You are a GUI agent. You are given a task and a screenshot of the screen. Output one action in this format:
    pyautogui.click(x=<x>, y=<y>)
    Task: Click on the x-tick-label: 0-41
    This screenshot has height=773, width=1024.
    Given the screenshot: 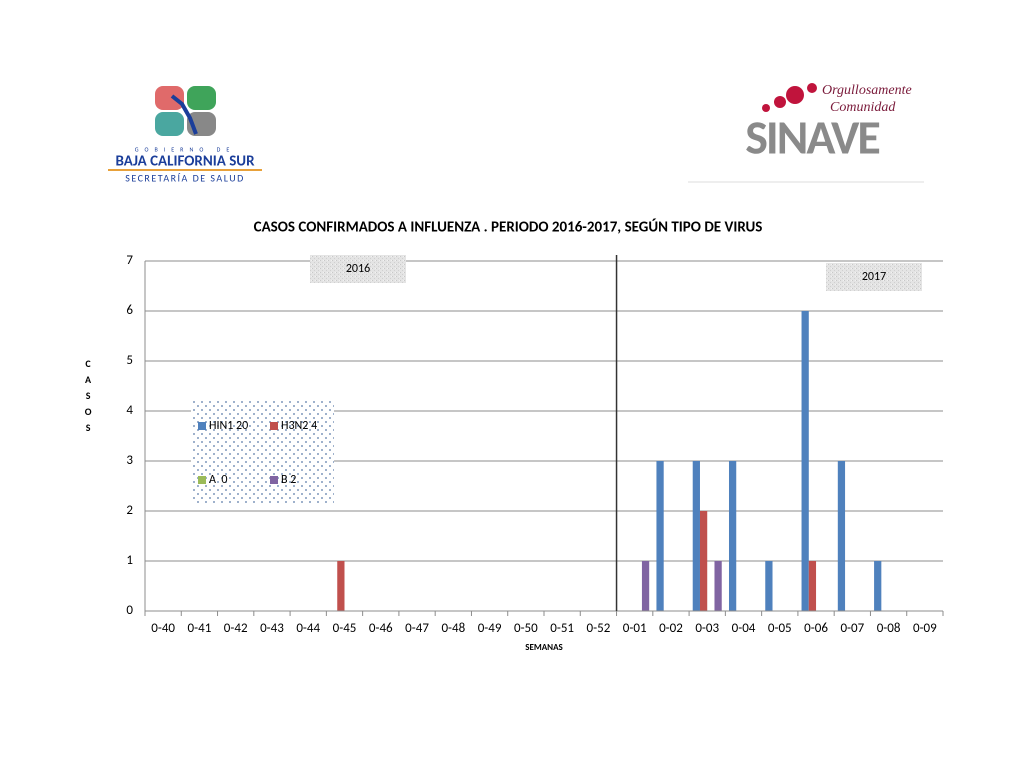 What is the action you would take?
    pyautogui.click(x=200, y=628)
    